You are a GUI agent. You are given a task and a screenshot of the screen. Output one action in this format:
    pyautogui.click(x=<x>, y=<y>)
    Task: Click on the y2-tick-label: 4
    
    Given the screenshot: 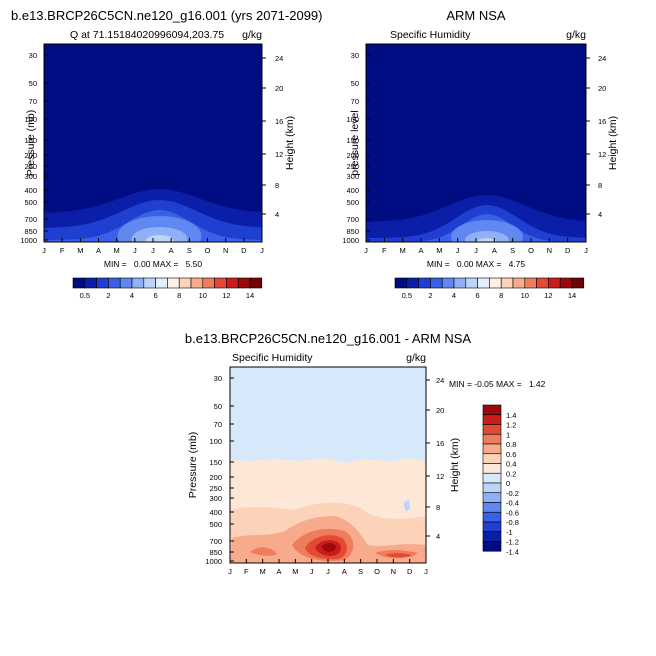 What is the action you would take?
    pyautogui.click(x=438, y=536)
    